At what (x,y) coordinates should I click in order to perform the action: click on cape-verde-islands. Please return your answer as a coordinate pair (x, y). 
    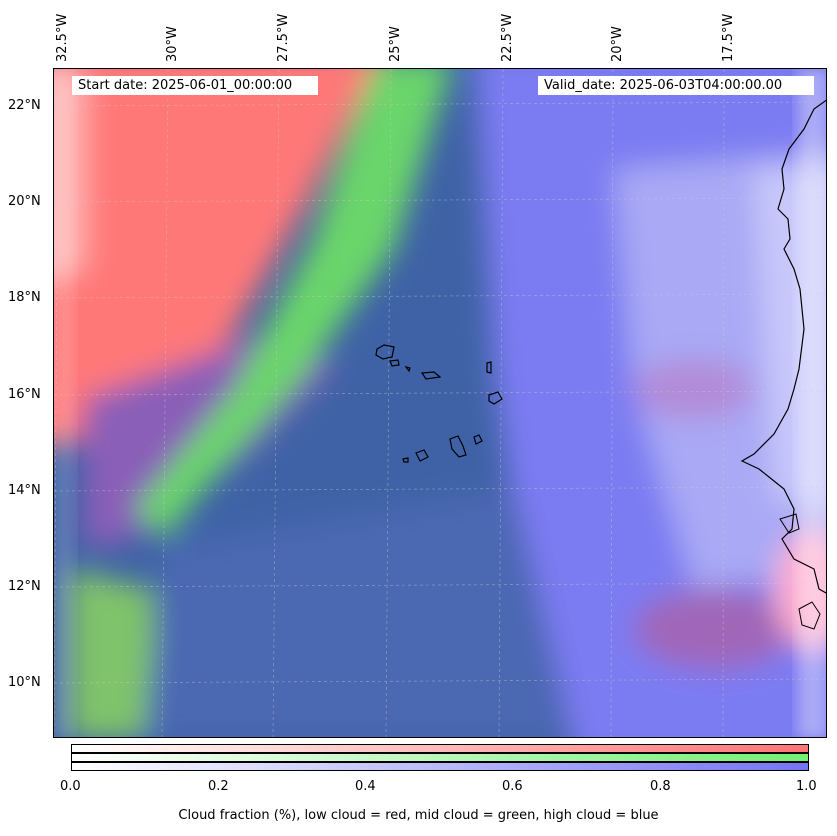
    Looking at the image, I should click on (439, 403).